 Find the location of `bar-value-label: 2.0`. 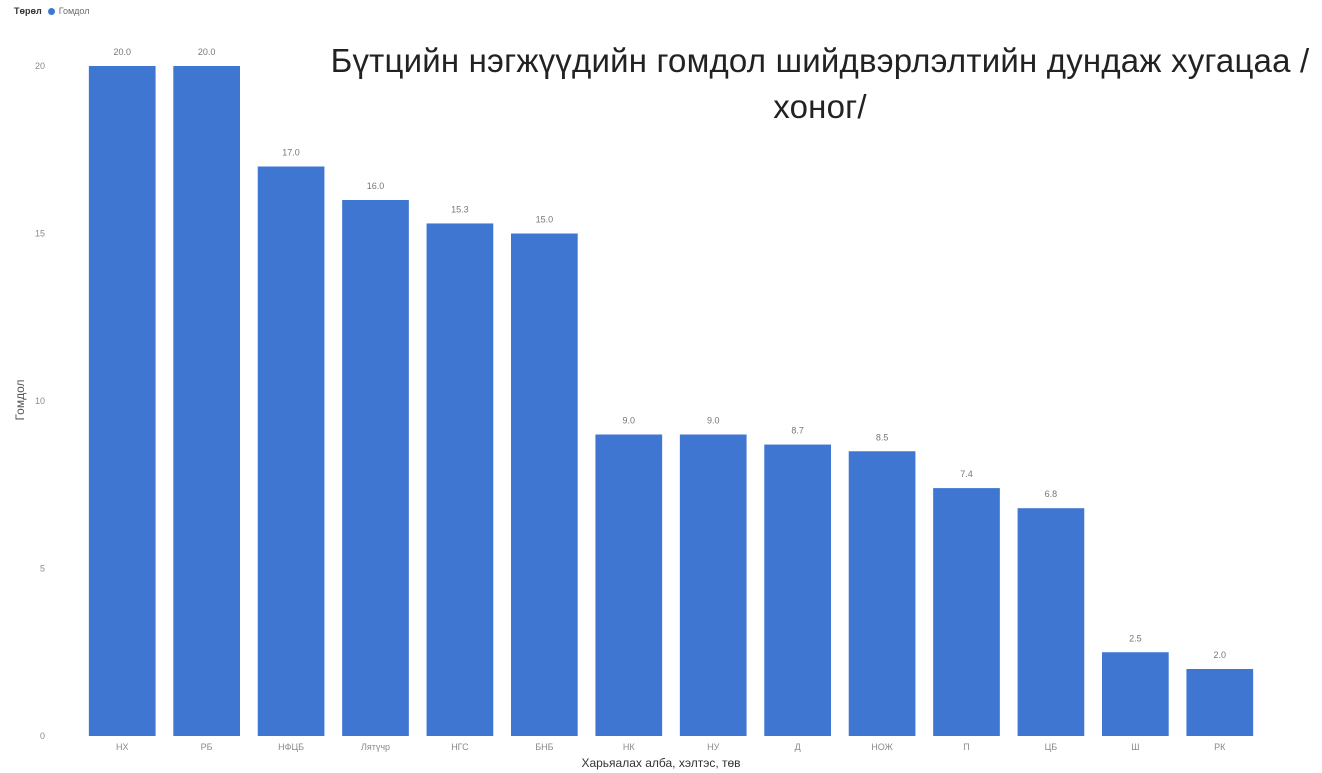

bar-value-label: 2.0 is located at coordinates (1220, 655).